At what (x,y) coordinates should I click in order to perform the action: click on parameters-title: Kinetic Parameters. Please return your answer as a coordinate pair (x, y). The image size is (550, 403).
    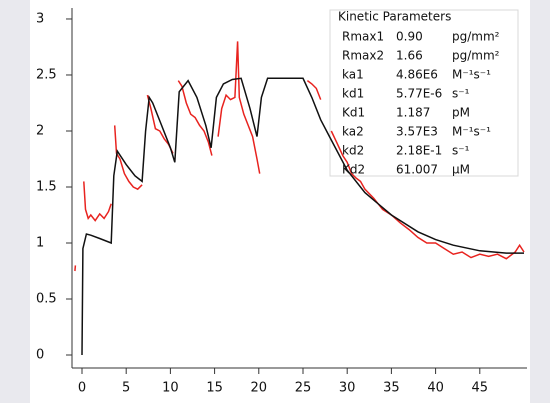
    Looking at the image, I should click on (394, 17).